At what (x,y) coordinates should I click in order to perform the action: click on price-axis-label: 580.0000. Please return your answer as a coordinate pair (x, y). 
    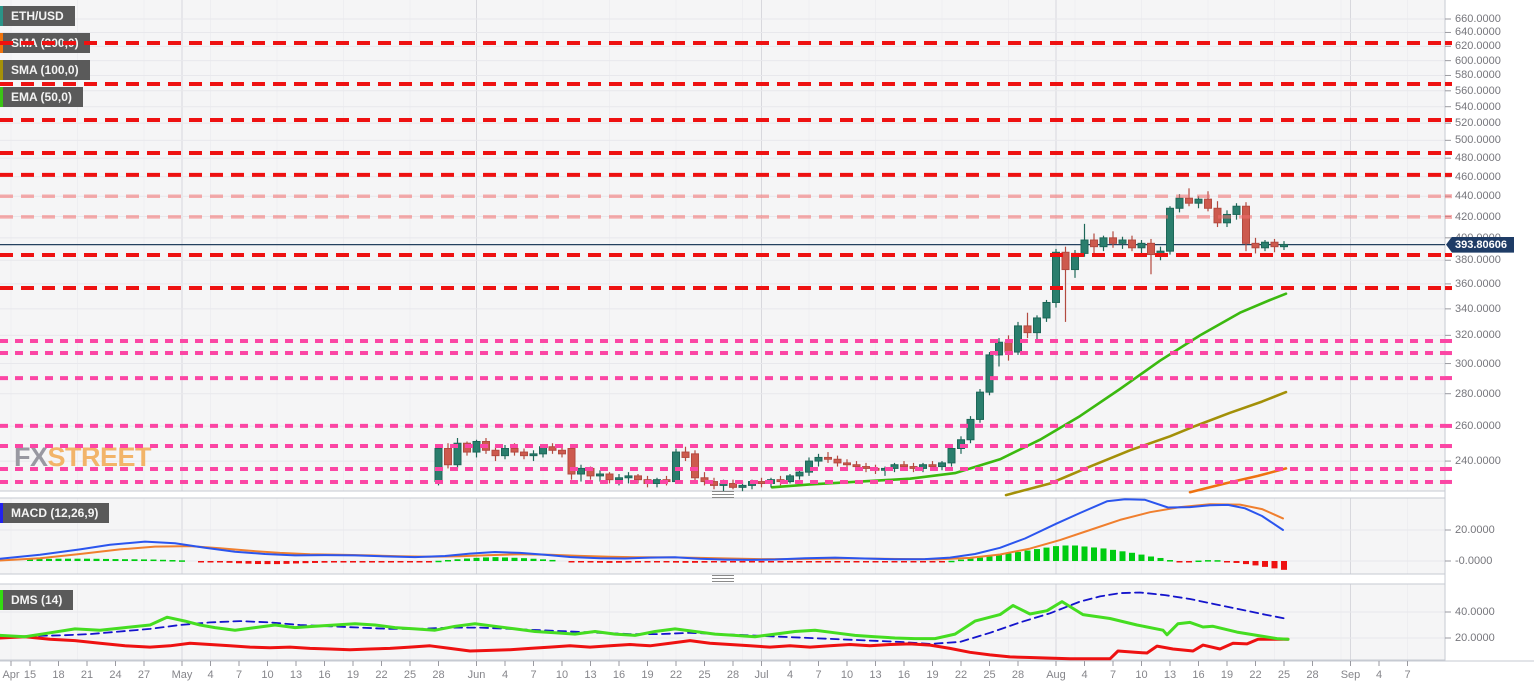
    Looking at the image, I should click on (1478, 75).